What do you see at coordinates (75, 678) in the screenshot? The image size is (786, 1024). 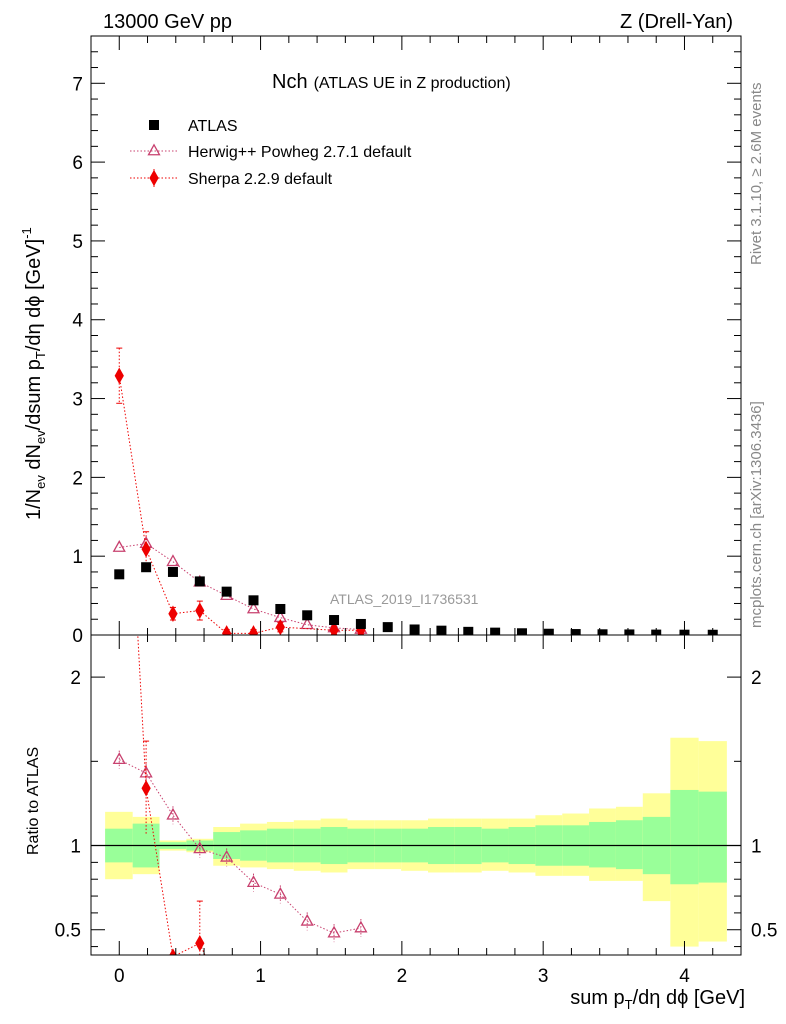 I see `ratio-y-tick-label-left: 2` at bounding box center [75, 678].